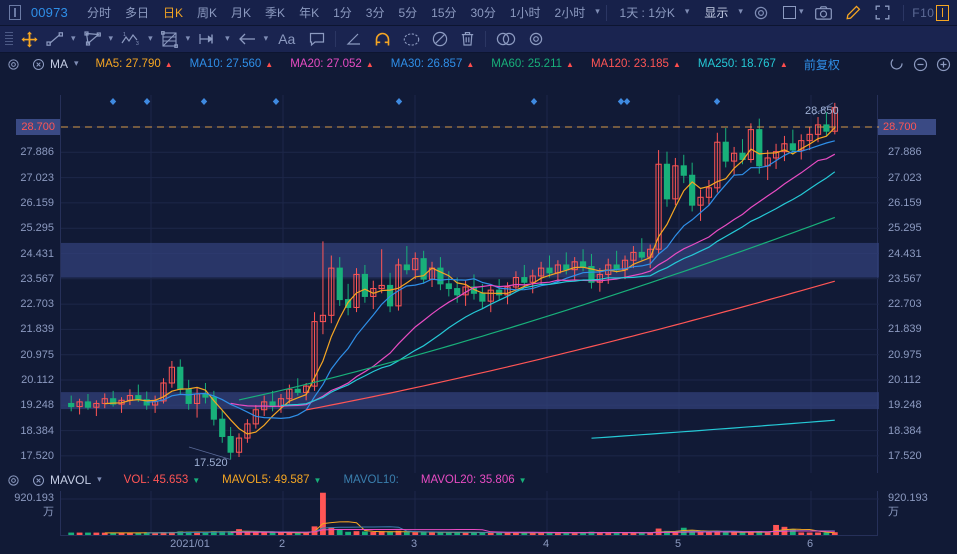 The width and height of the screenshot is (957, 554). I want to click on drawing-settings-gear-icon, so click(536, 39).